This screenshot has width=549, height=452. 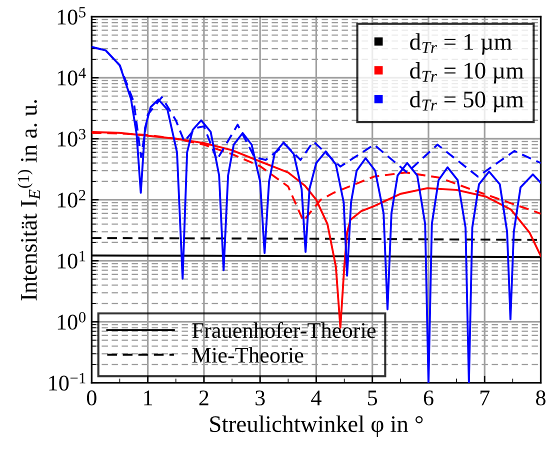 I want to click on y-tick-label: 10$^{3}$, so click(x=72, y=137).